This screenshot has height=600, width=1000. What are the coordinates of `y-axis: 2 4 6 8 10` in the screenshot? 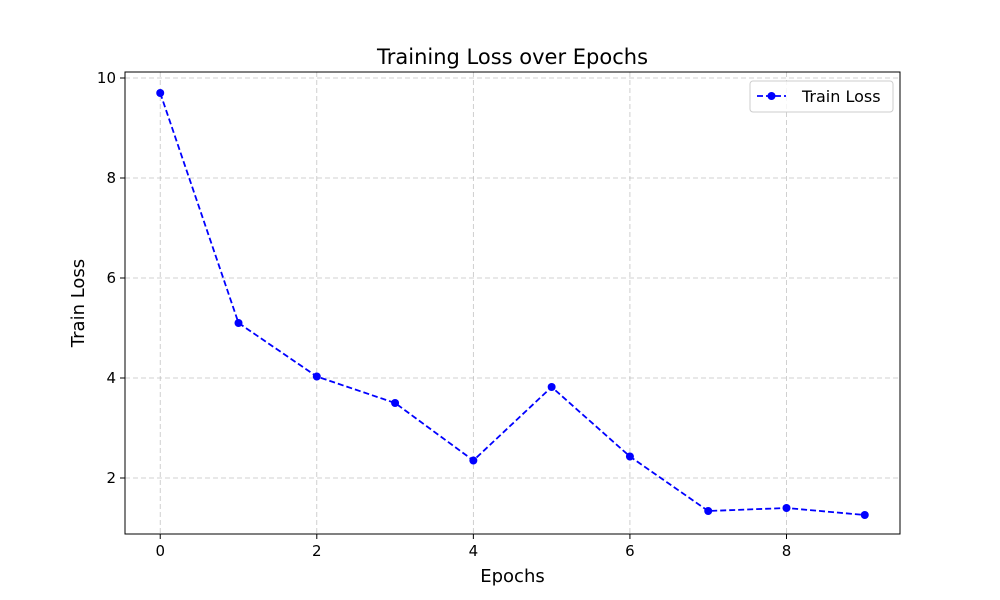 It's located at (111, 278).